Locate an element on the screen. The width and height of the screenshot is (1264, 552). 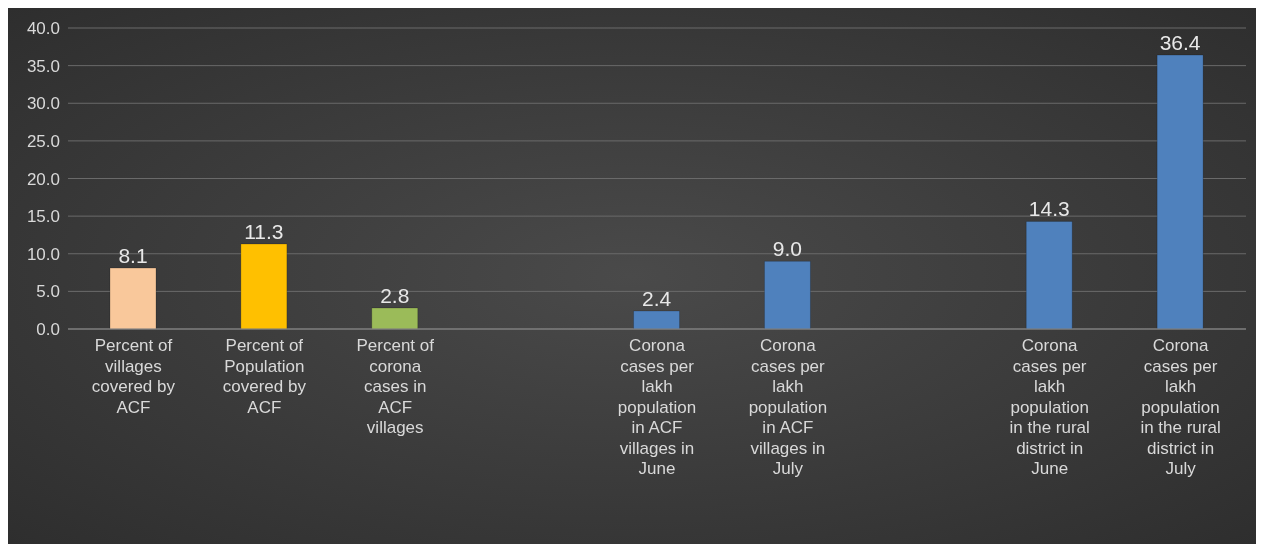
x-tick-label: Corona cases per lakh population in the rural district in July is located at coordinates (1180, 407).